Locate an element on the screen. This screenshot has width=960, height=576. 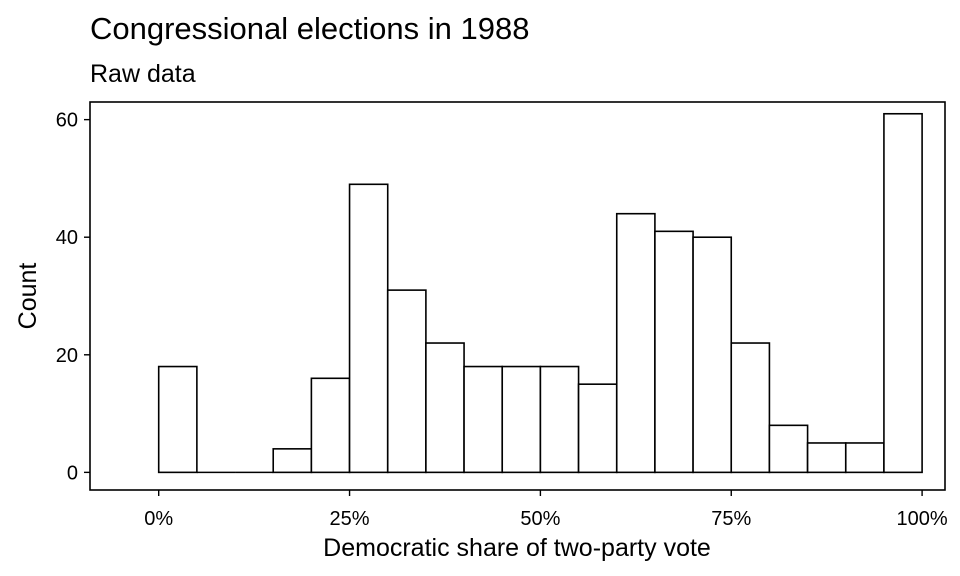
x-axis-label: Democratic share of two-party vote is located at coordinates (517, 548).